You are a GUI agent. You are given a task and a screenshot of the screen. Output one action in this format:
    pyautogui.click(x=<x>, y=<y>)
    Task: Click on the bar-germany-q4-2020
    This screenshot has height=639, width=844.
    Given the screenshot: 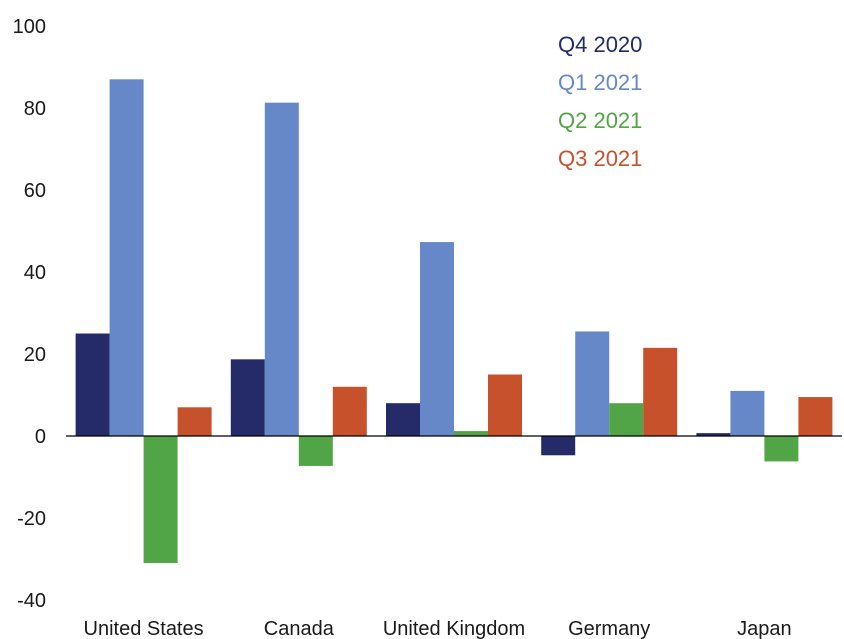 What is the action you would take?
    pyautogui.click(x=558, y=446)
    